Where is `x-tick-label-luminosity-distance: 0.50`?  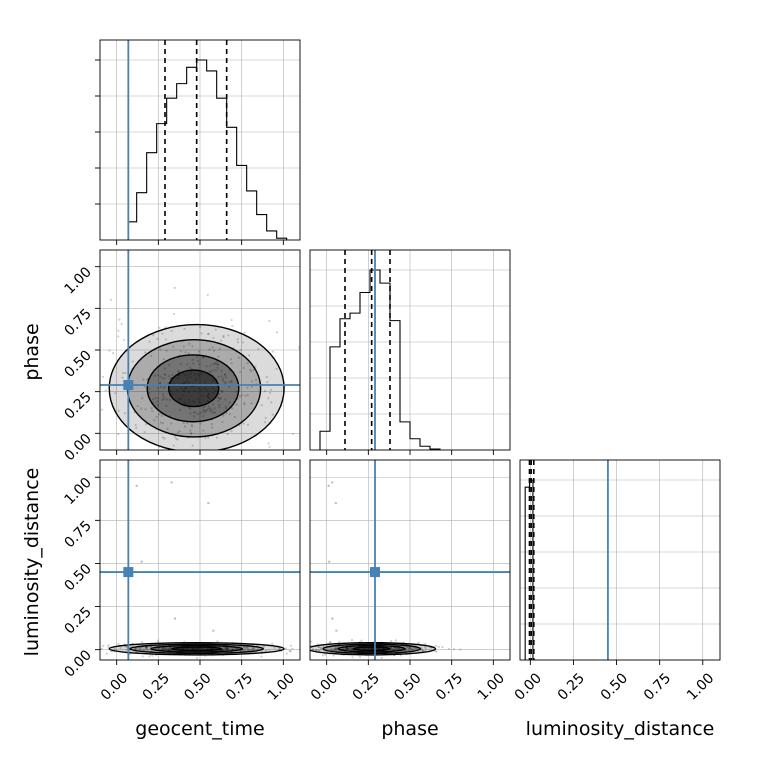 x-tick-label-luminosity-distance: 0.50 is located at coordinates (614, 686).